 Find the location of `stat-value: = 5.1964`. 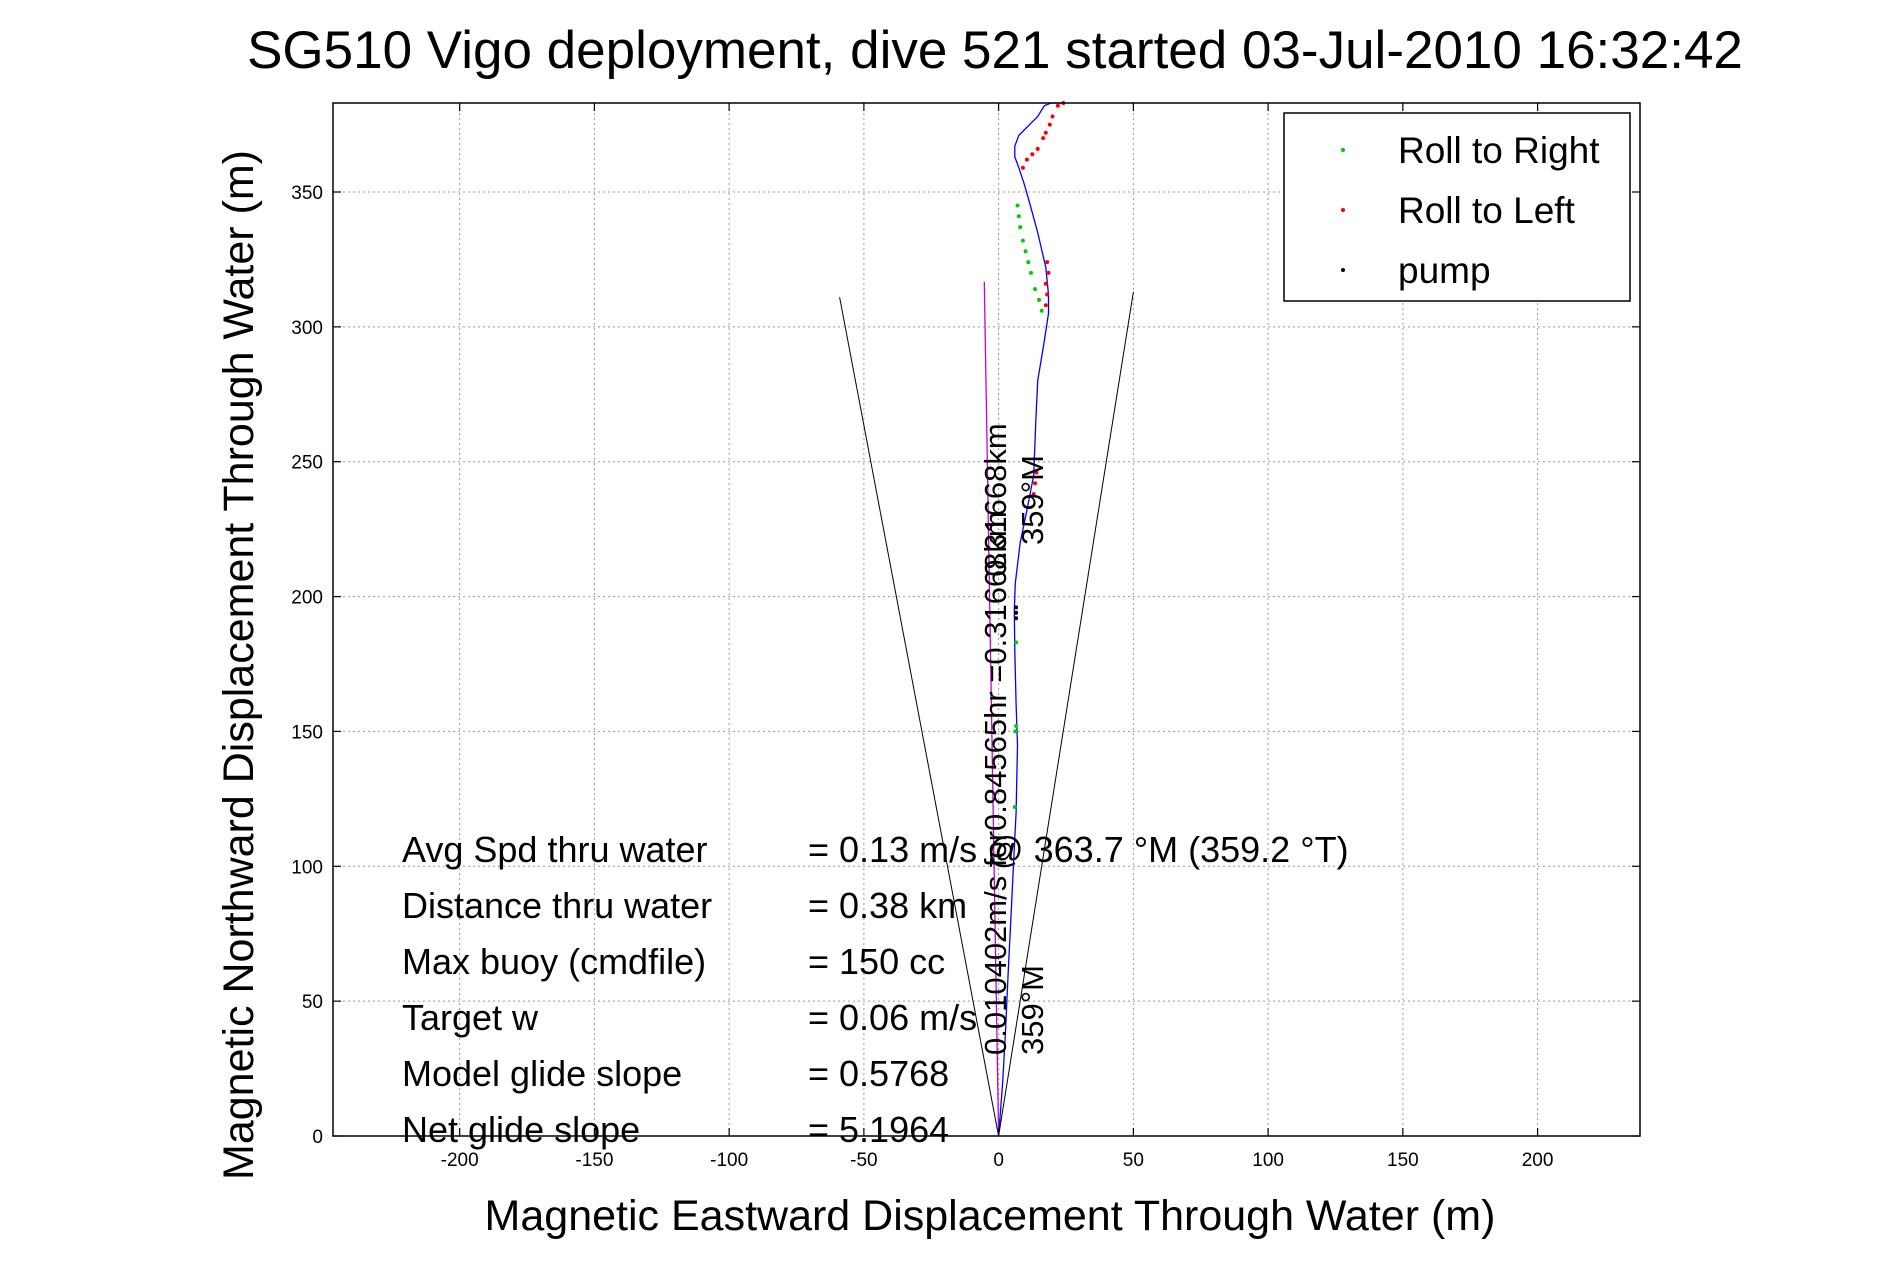

stat-value: = 5.1964 is located at coordinates (878, 1129).